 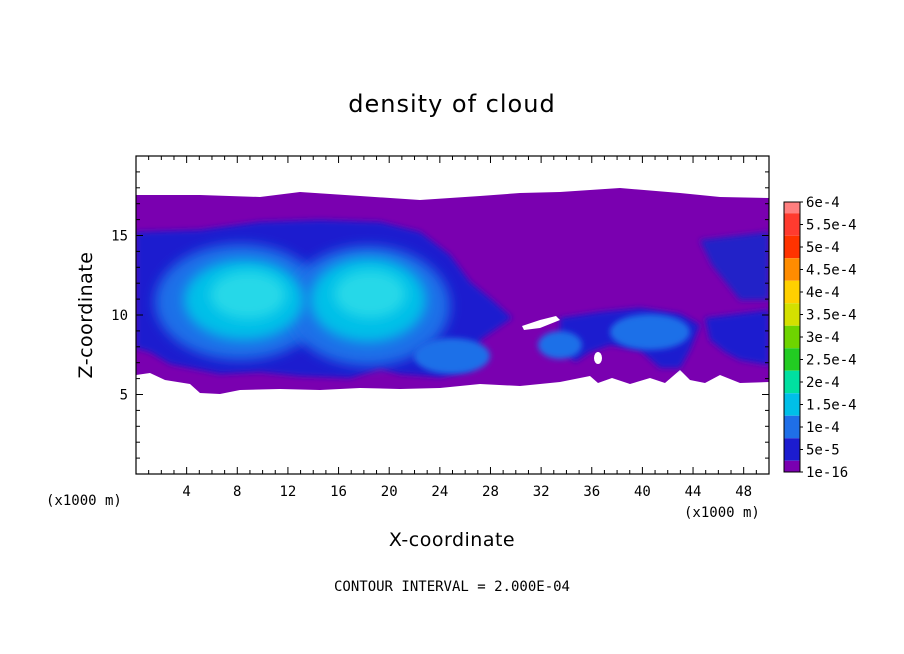 What do you see at coordinates (186, 492) in the screenshot?
I see `x-tick-label: 4` at bounding box center [186, 492].